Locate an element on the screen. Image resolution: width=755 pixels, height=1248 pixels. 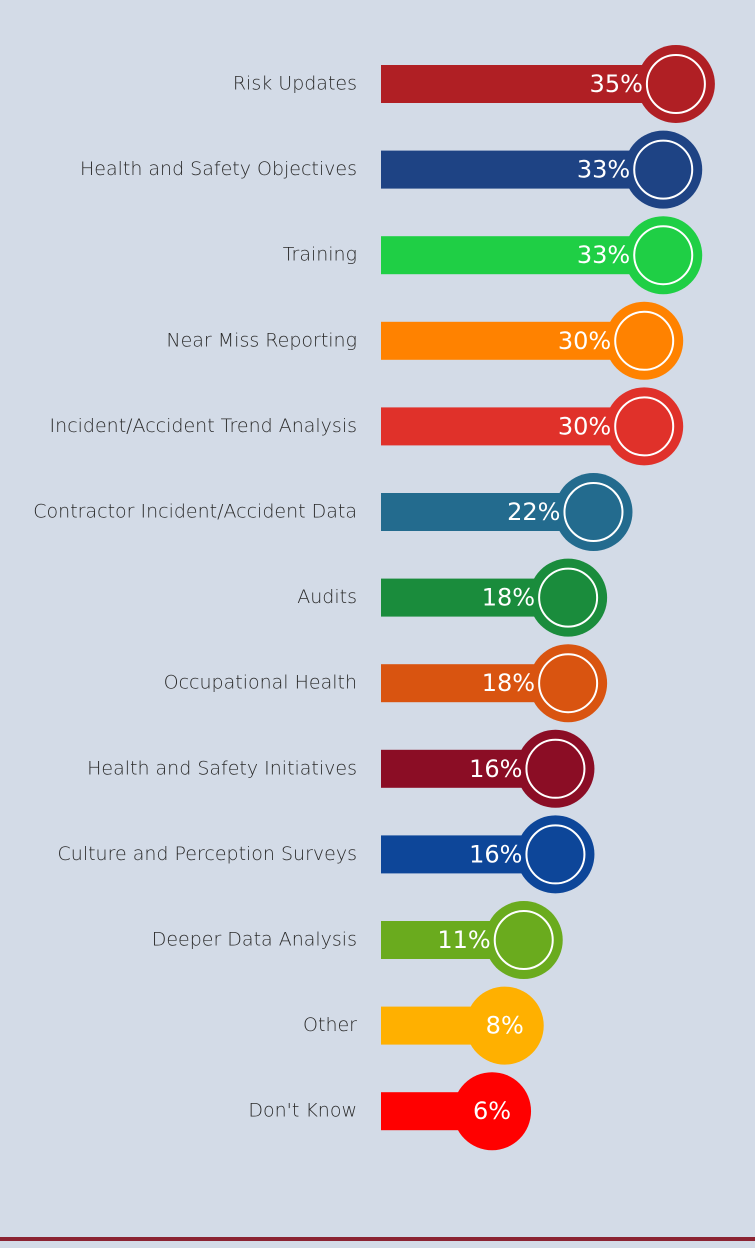
category-label: Incident/Accident Trend Analysis is located at coordinates (203, 426).